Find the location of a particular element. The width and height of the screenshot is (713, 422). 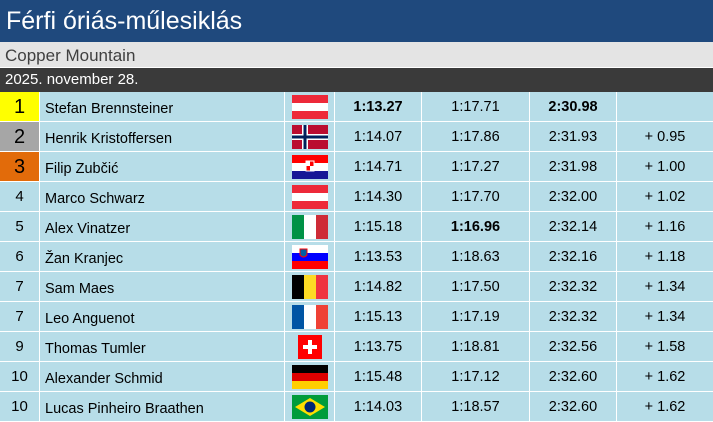

result-row: 7 Sam Maes 1:14.82 1:17.50 2:32.32 + 1.34 is located at coordinates (356, 287).